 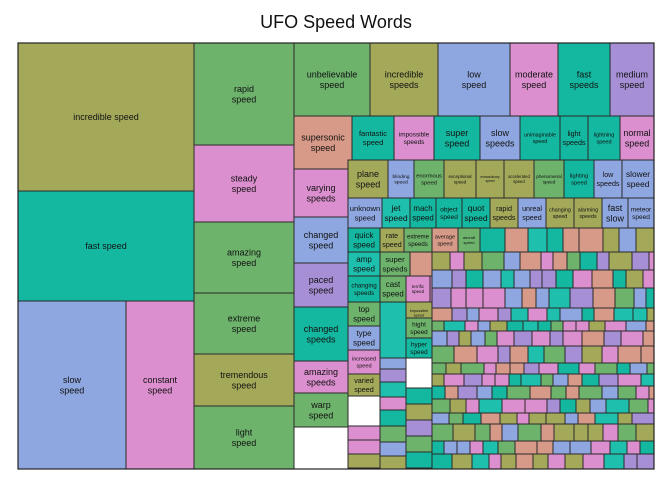 I want to click on tile-label: unreal speed, so click(x=532, y=213).